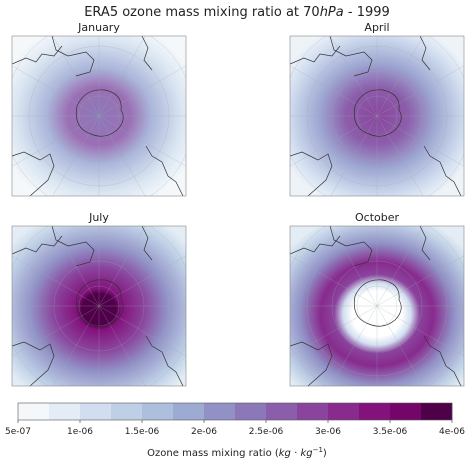 This screenshot has width=474, height=474. What do you see at coordinates (201, 12) in the screenshot?
I see `title-part: ERA5 ozone mass mixing ratio at 70` at bounding box center [201, 12].